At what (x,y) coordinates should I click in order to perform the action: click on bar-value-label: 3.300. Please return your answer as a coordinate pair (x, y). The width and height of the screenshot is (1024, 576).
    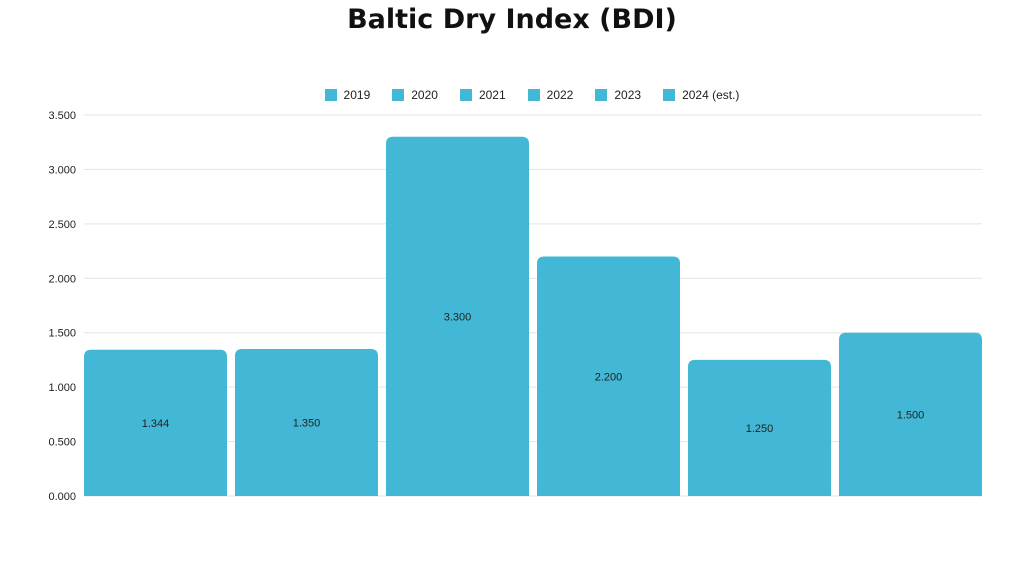
    Looking at the image, I should click on (458, 317).